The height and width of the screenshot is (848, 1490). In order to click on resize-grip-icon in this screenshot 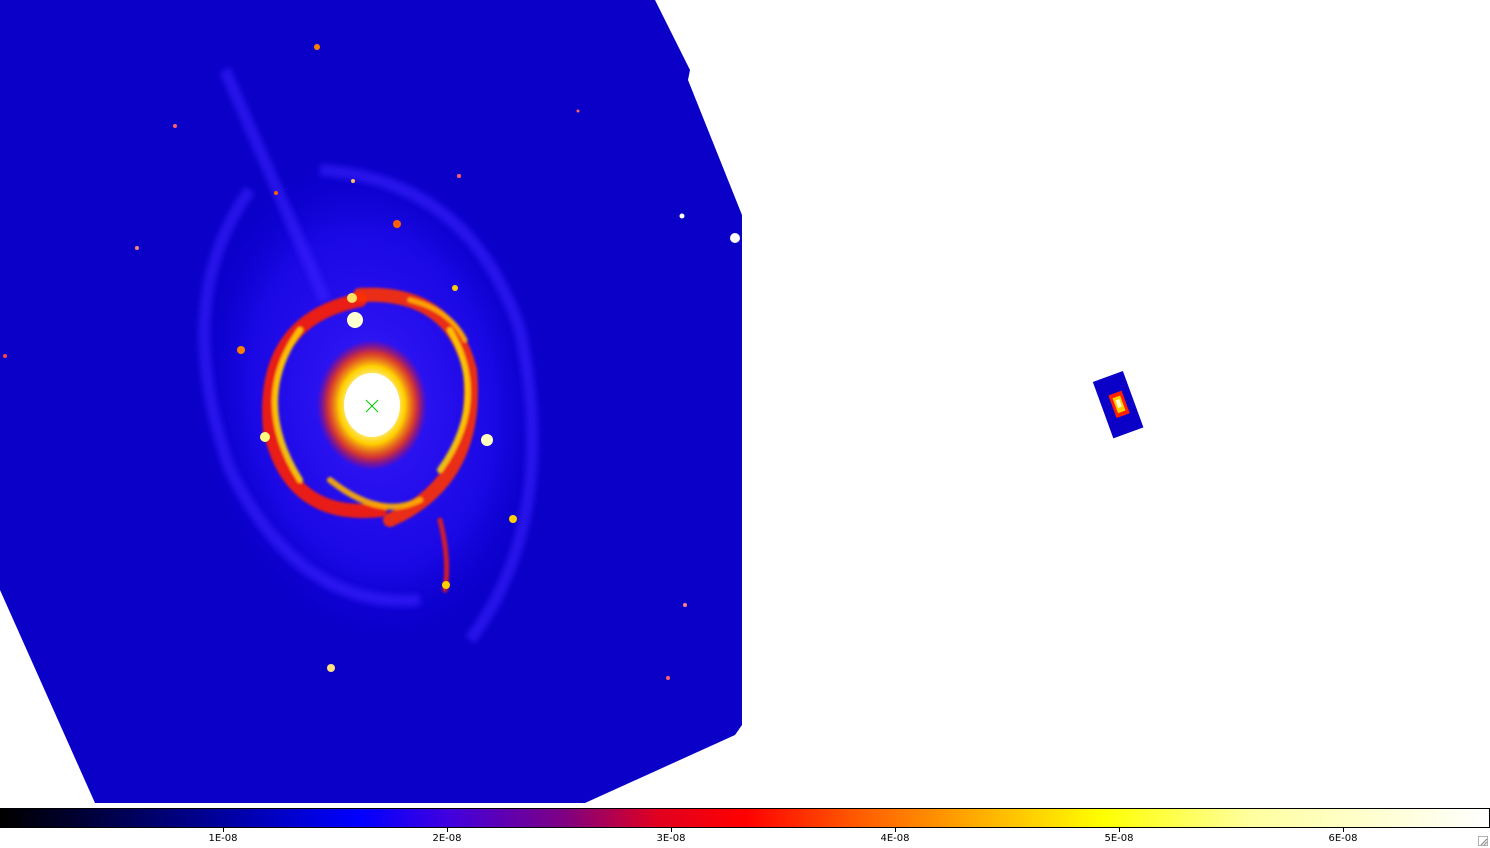, I will do `click(1483, 841)`.